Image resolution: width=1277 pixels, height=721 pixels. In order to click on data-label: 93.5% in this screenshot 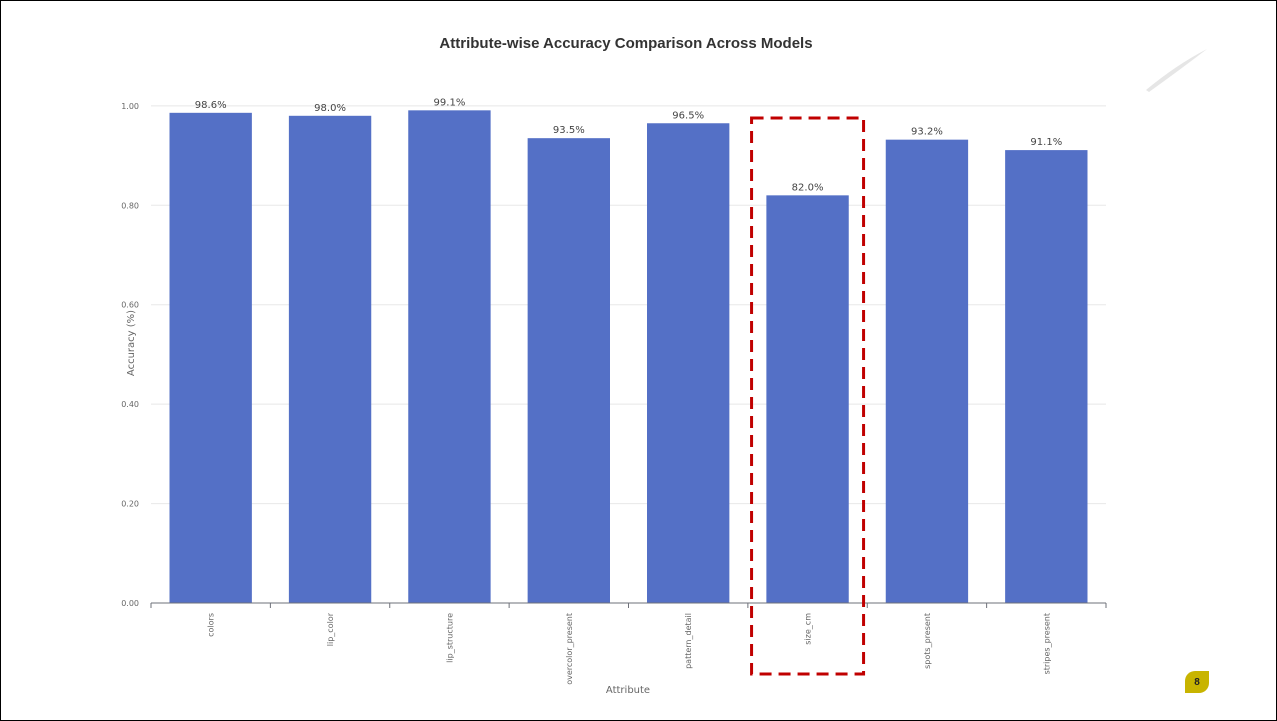, I will do `click(569, 130)`.